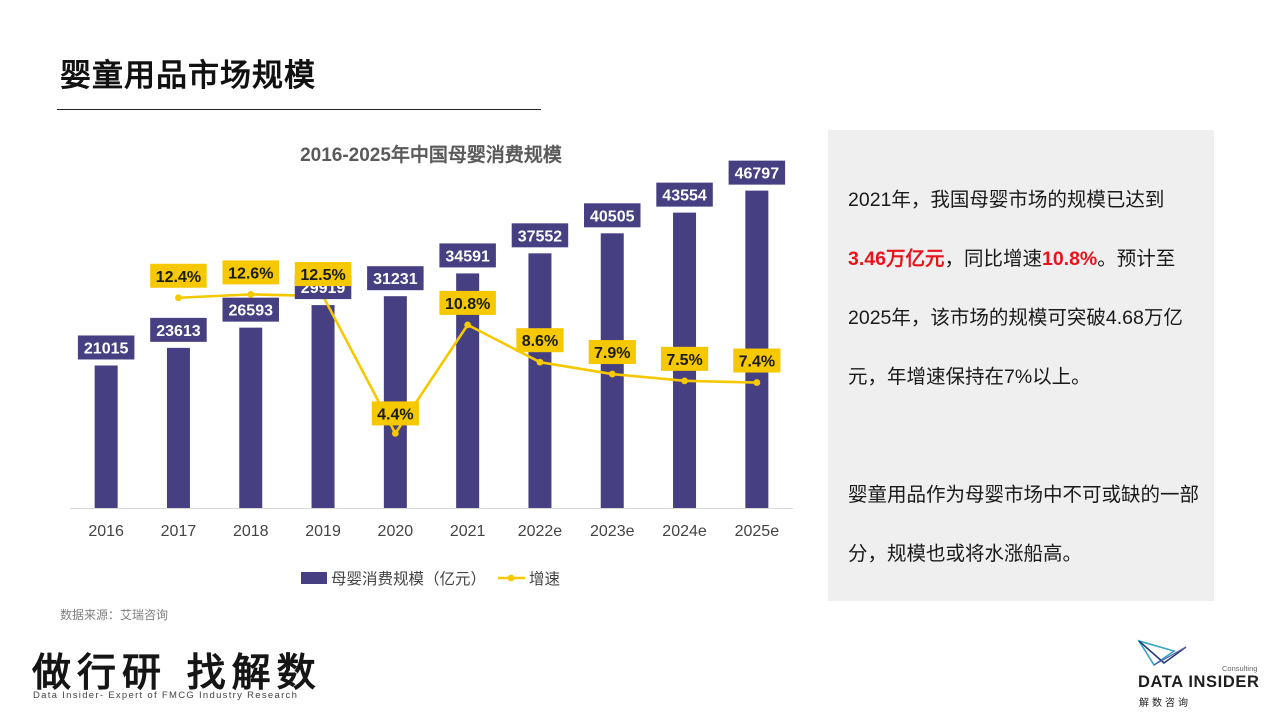  I want to click on line-value-label: 4.4%, so click(395, 414).